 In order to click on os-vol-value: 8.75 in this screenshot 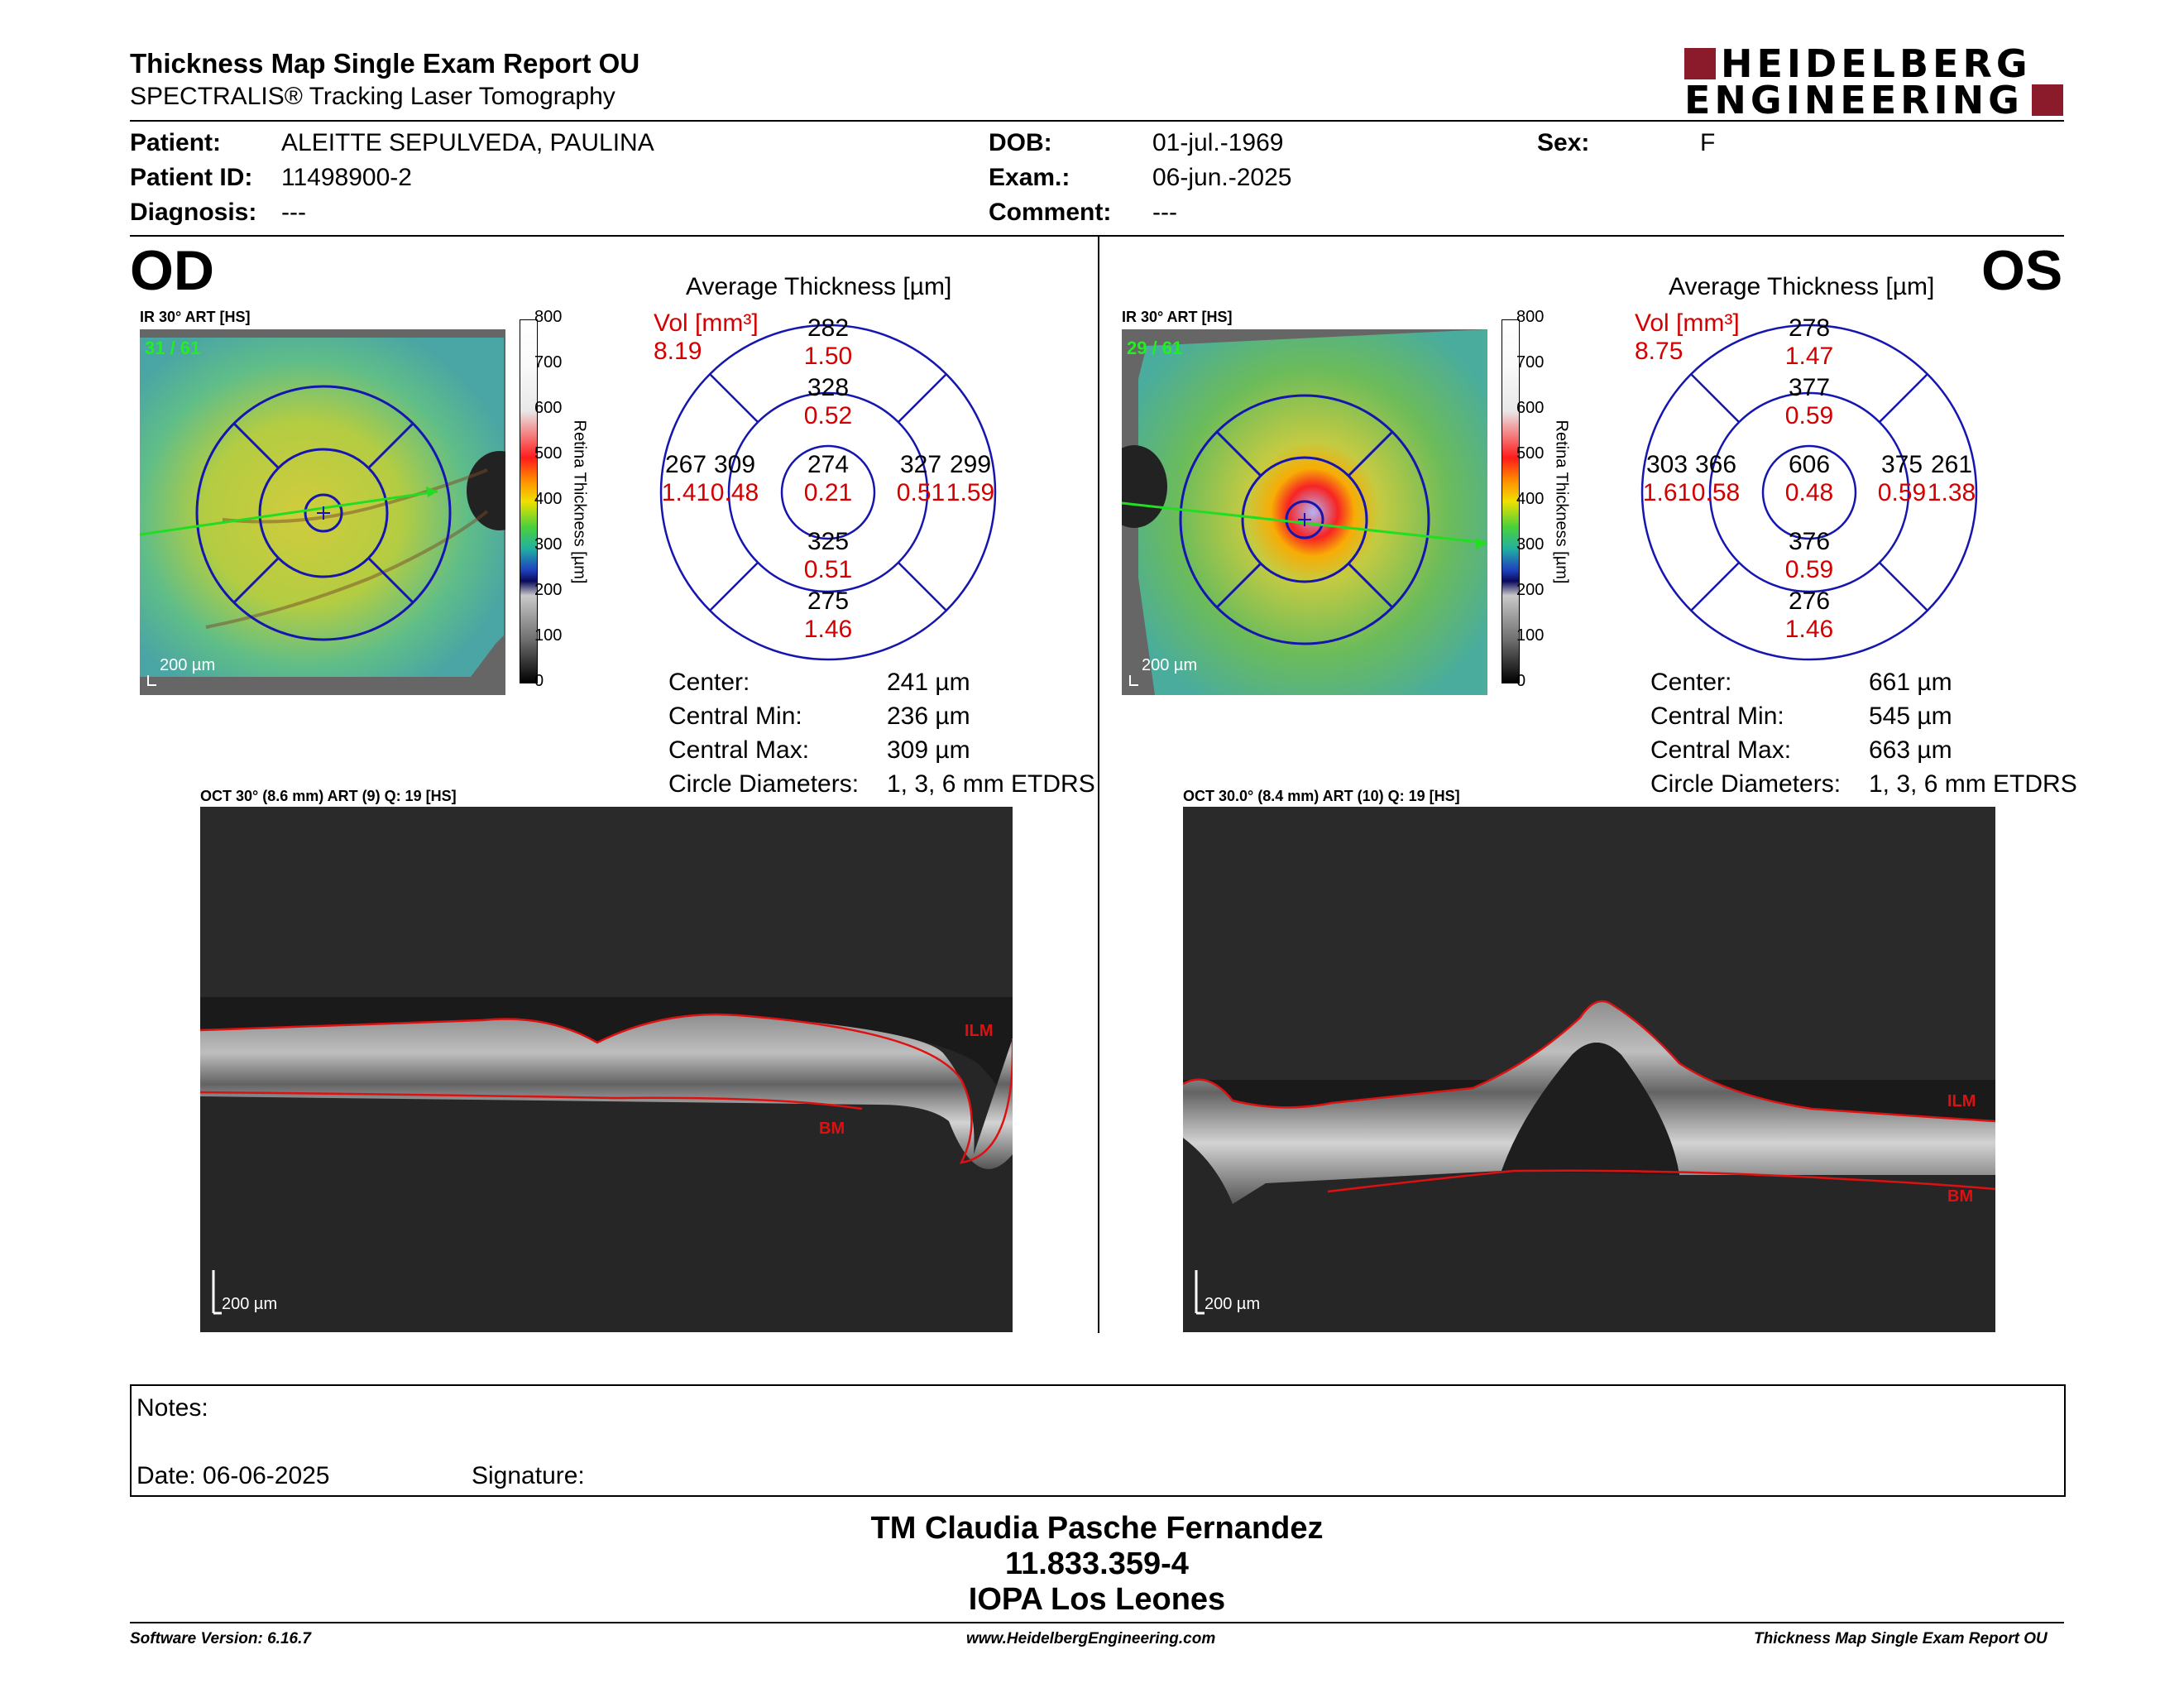, I will do `click(1659, 351)`.